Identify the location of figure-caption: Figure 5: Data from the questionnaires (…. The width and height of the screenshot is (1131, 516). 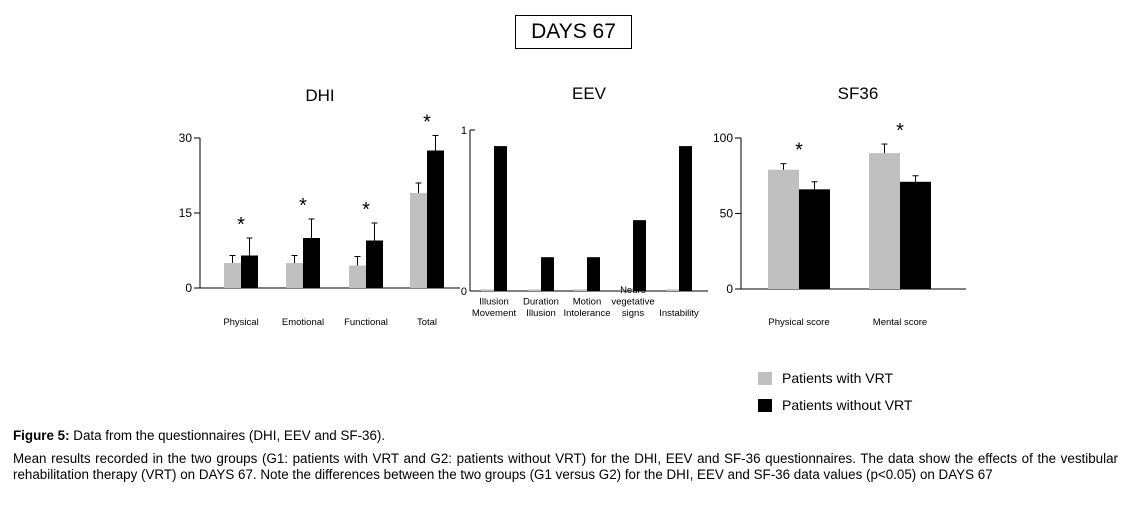
(565, 455).